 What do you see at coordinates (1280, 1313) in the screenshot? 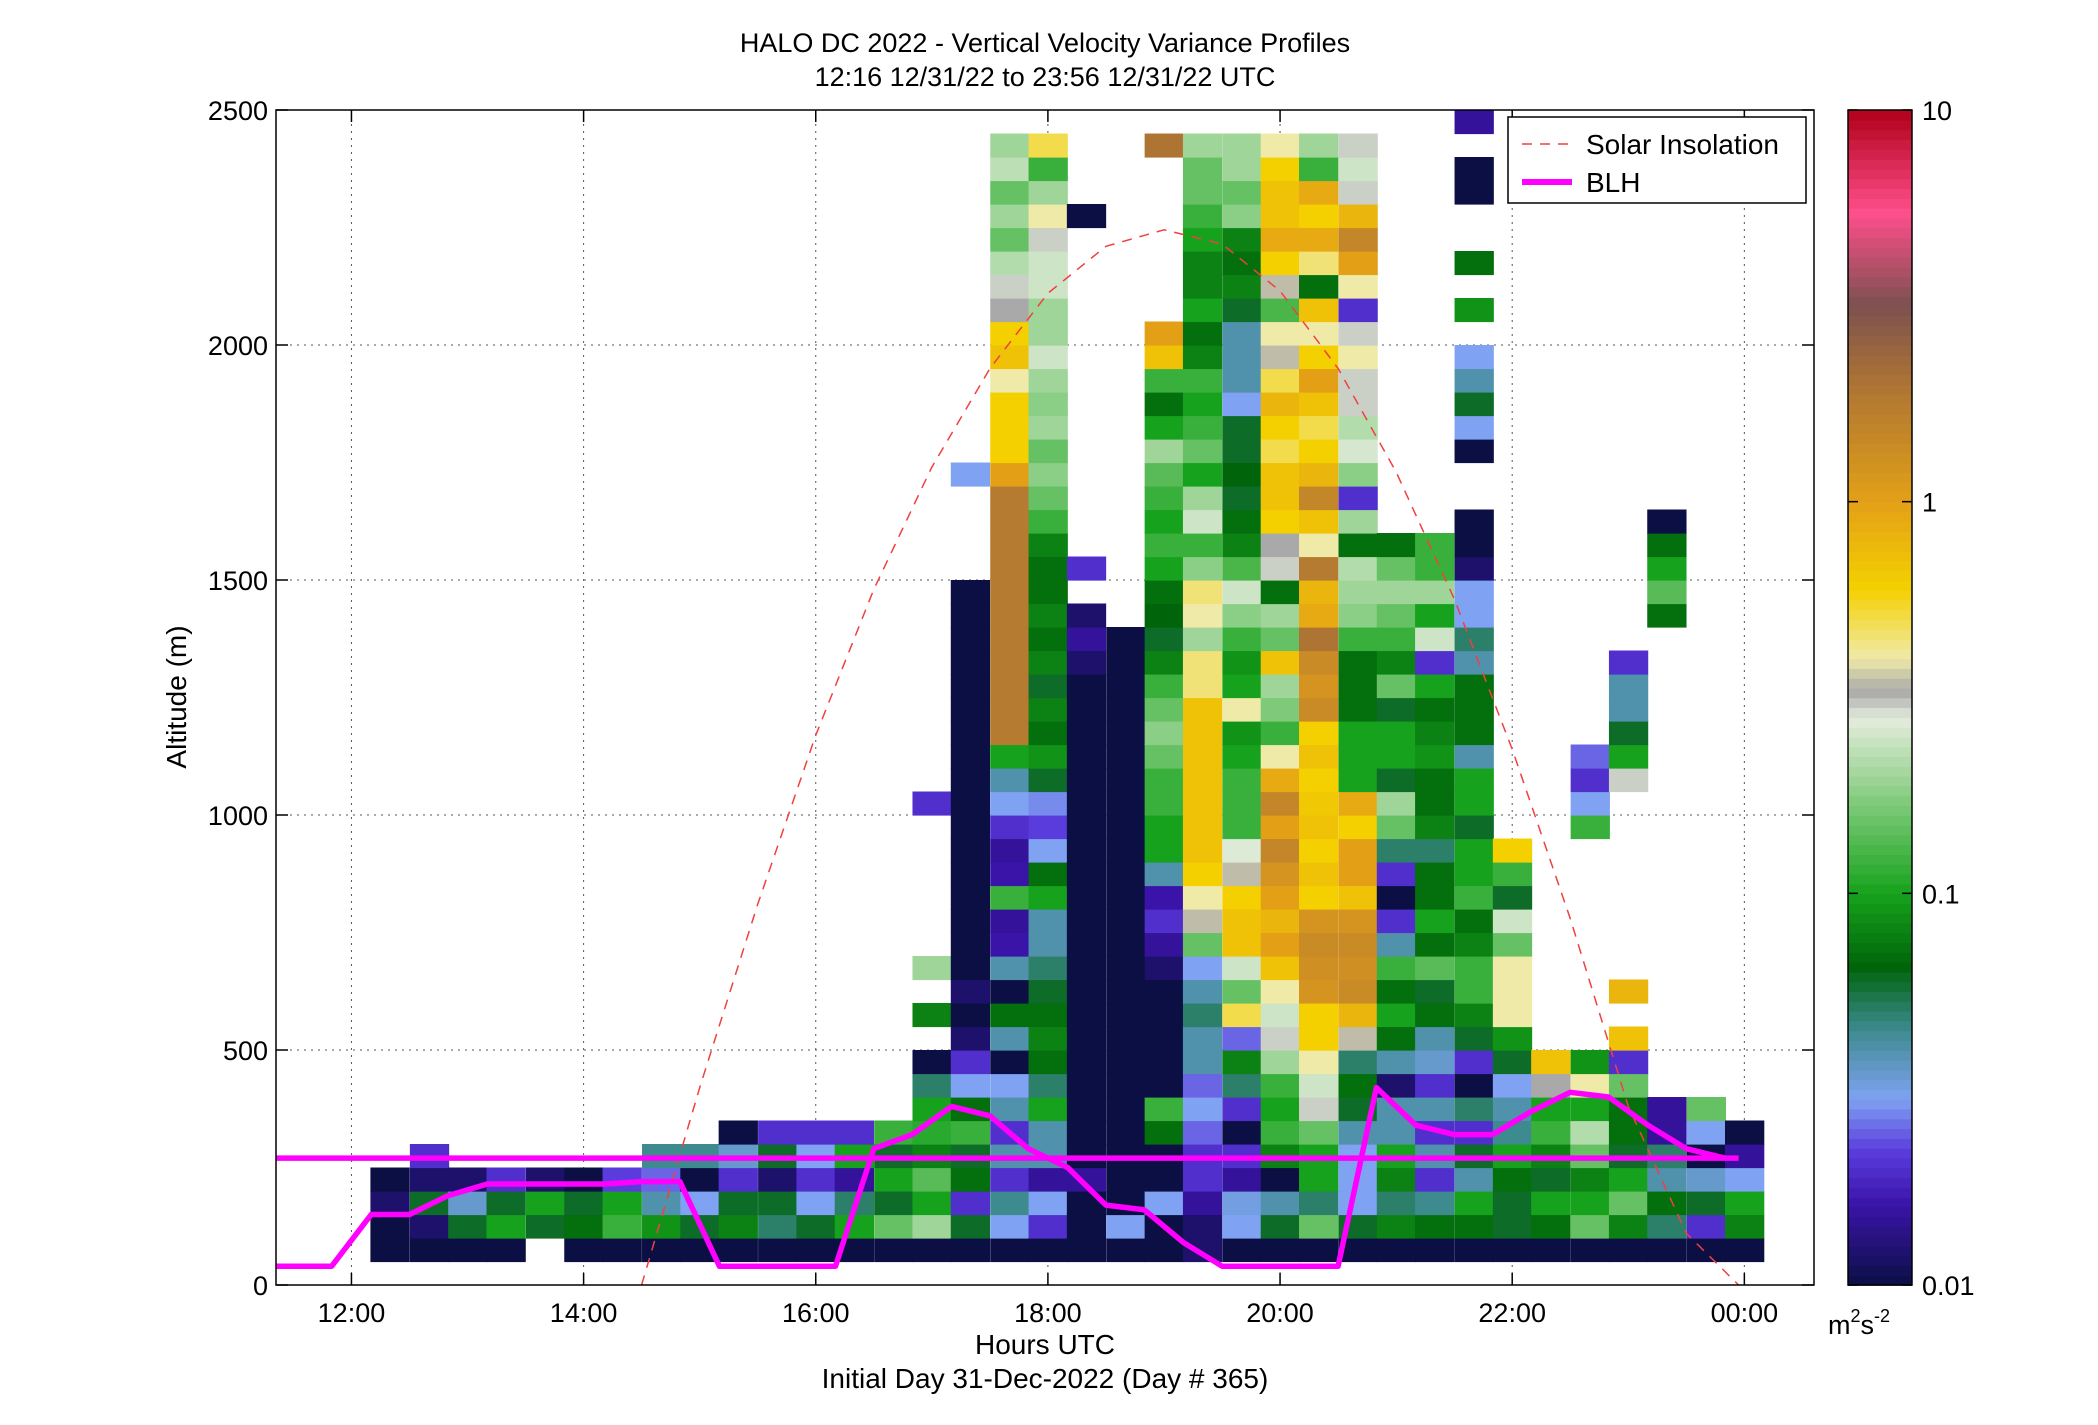
I see `x-tick-label: 20:00` at bounding box center [1280, 1313].